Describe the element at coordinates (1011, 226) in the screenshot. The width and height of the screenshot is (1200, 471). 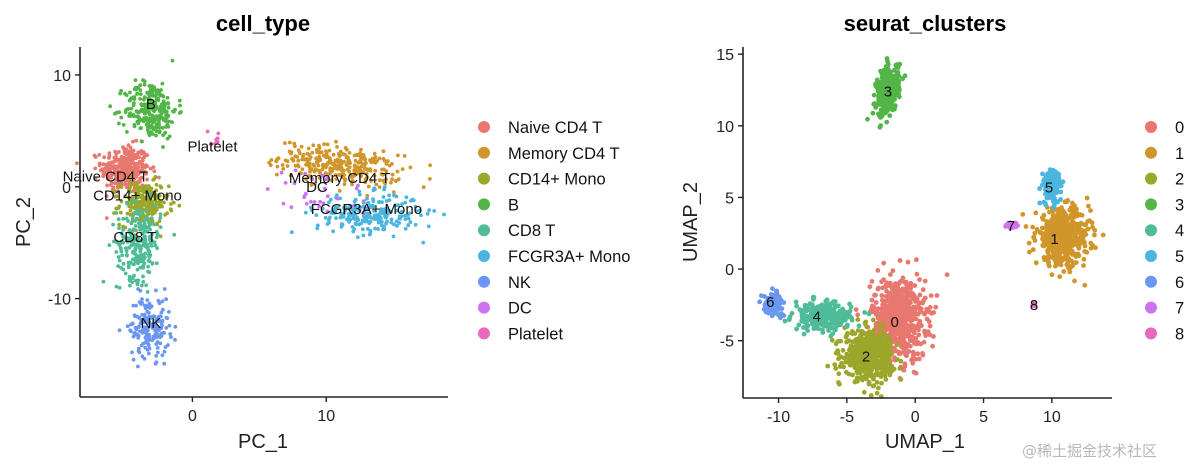
I see `cluster-label: 7` at that location.